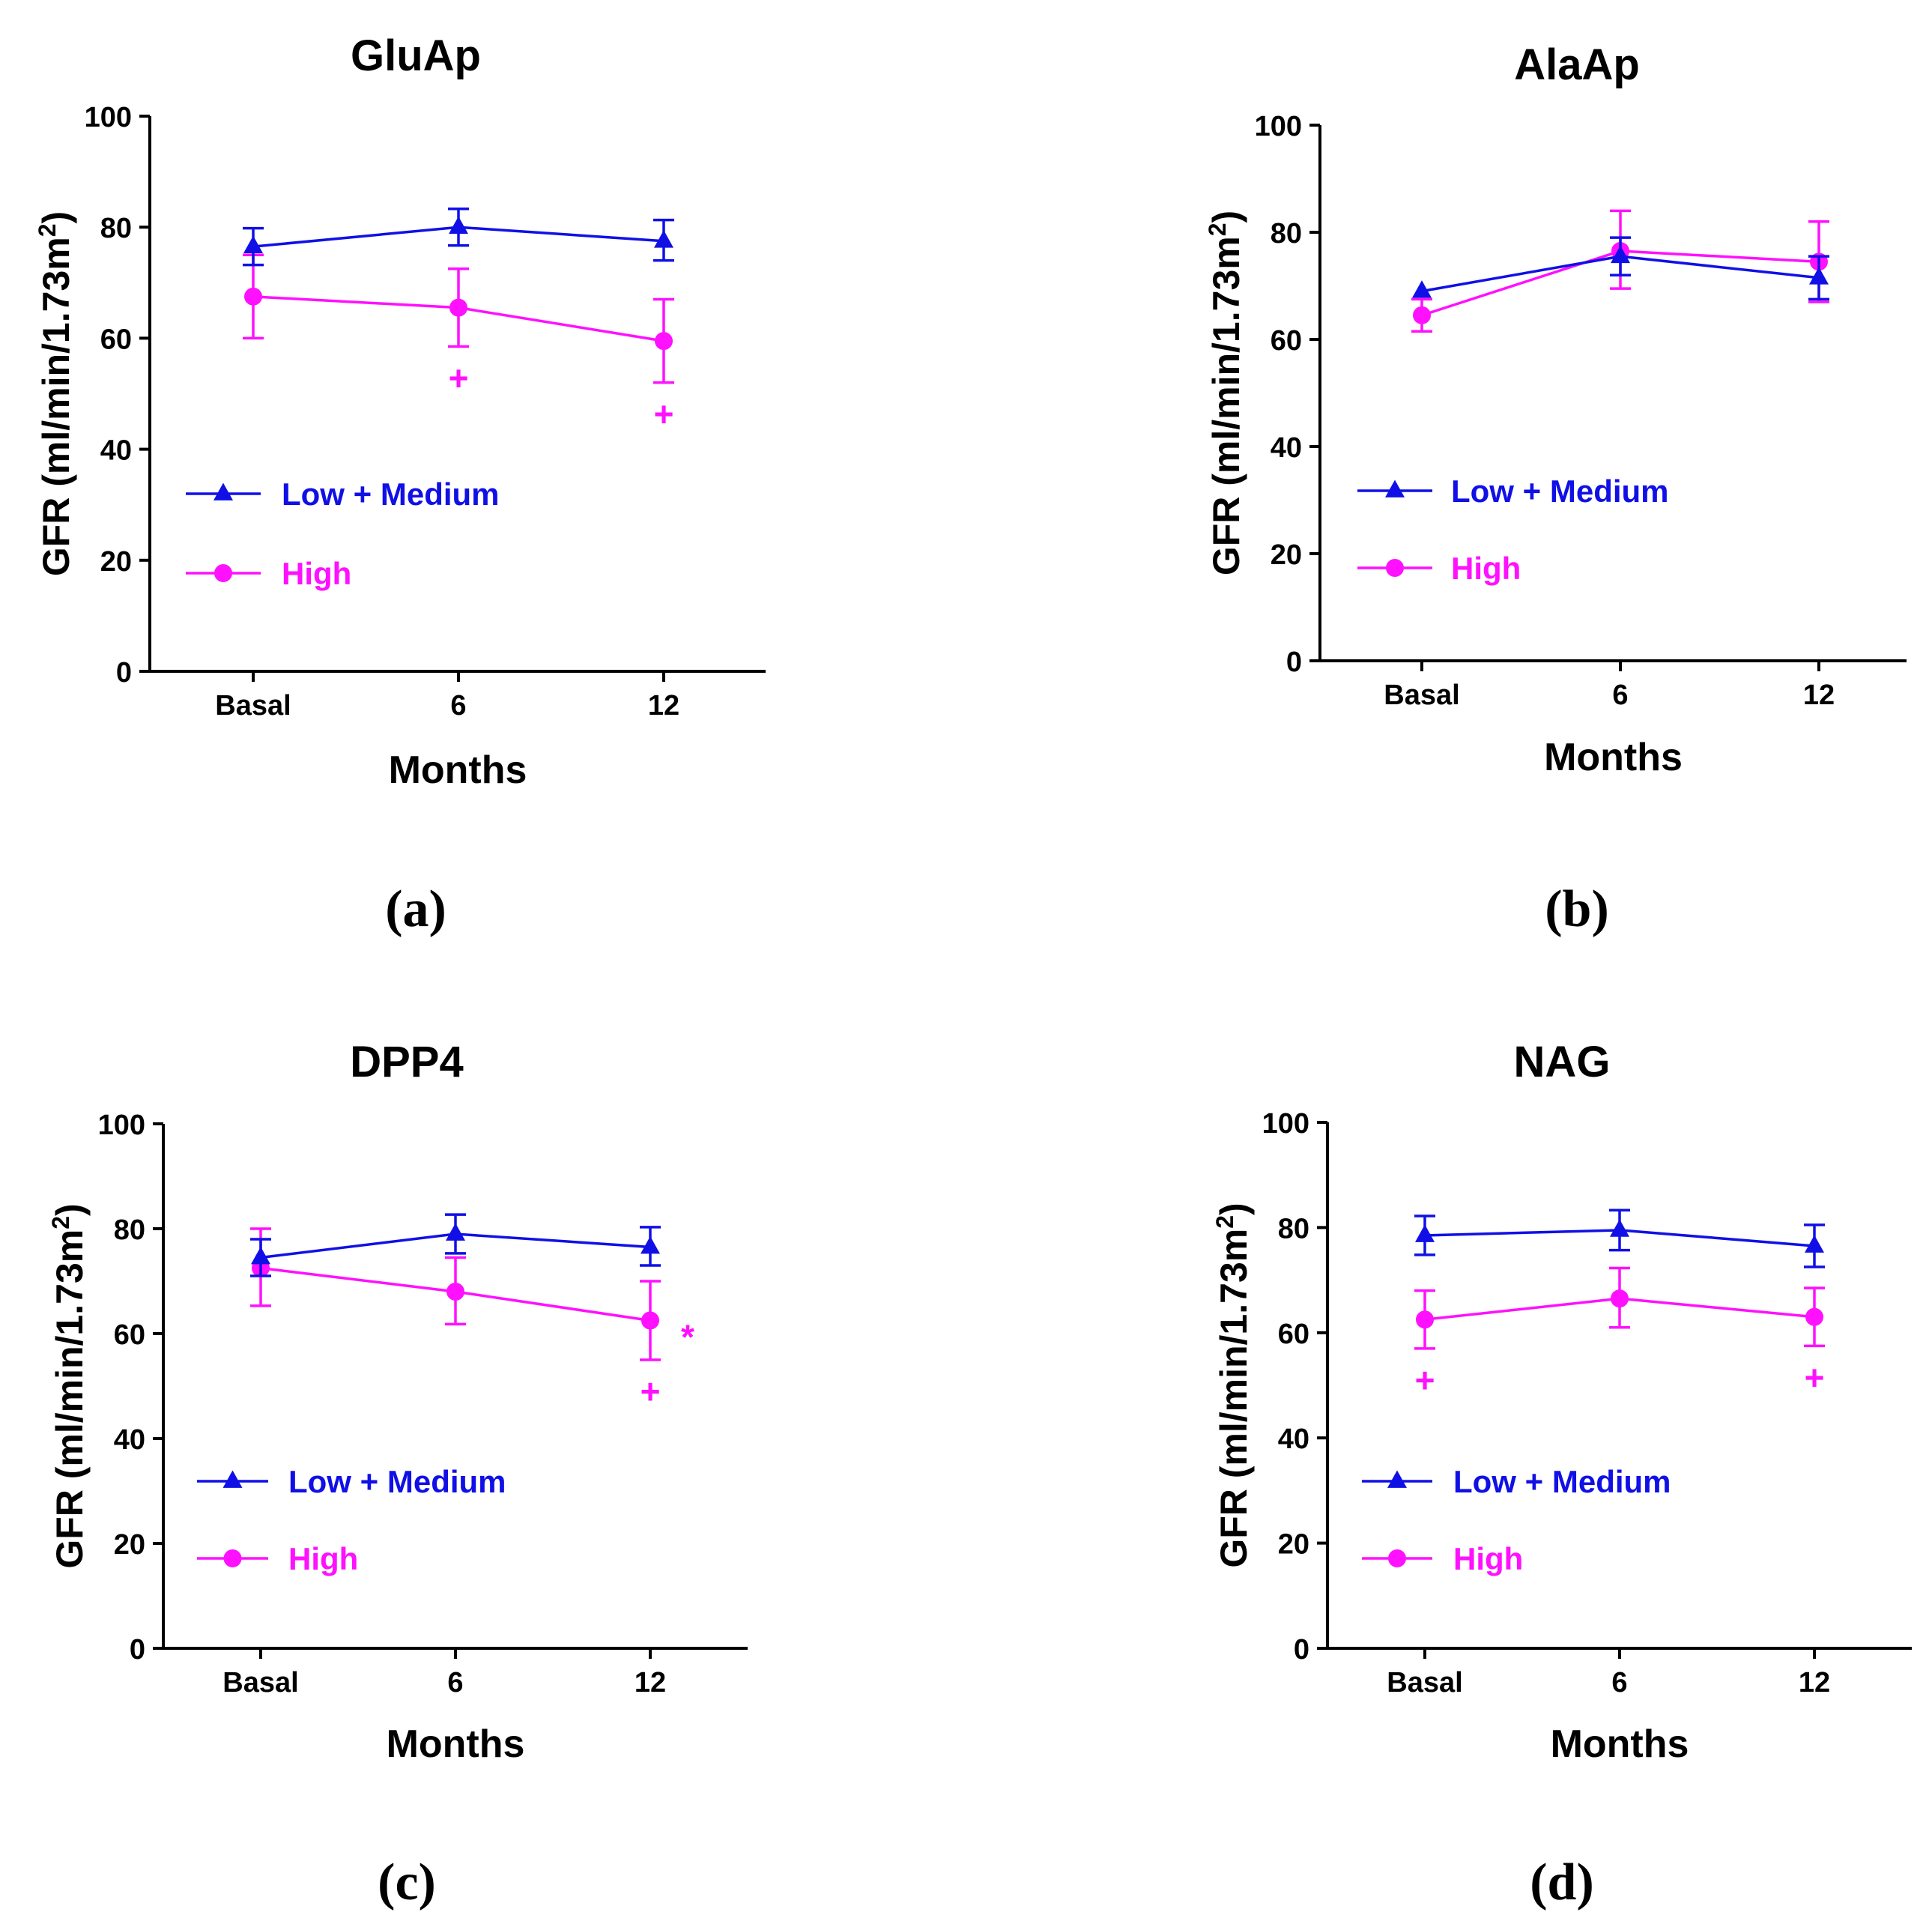  I want to click on significance-asterisk: *, so click(687, 1337).